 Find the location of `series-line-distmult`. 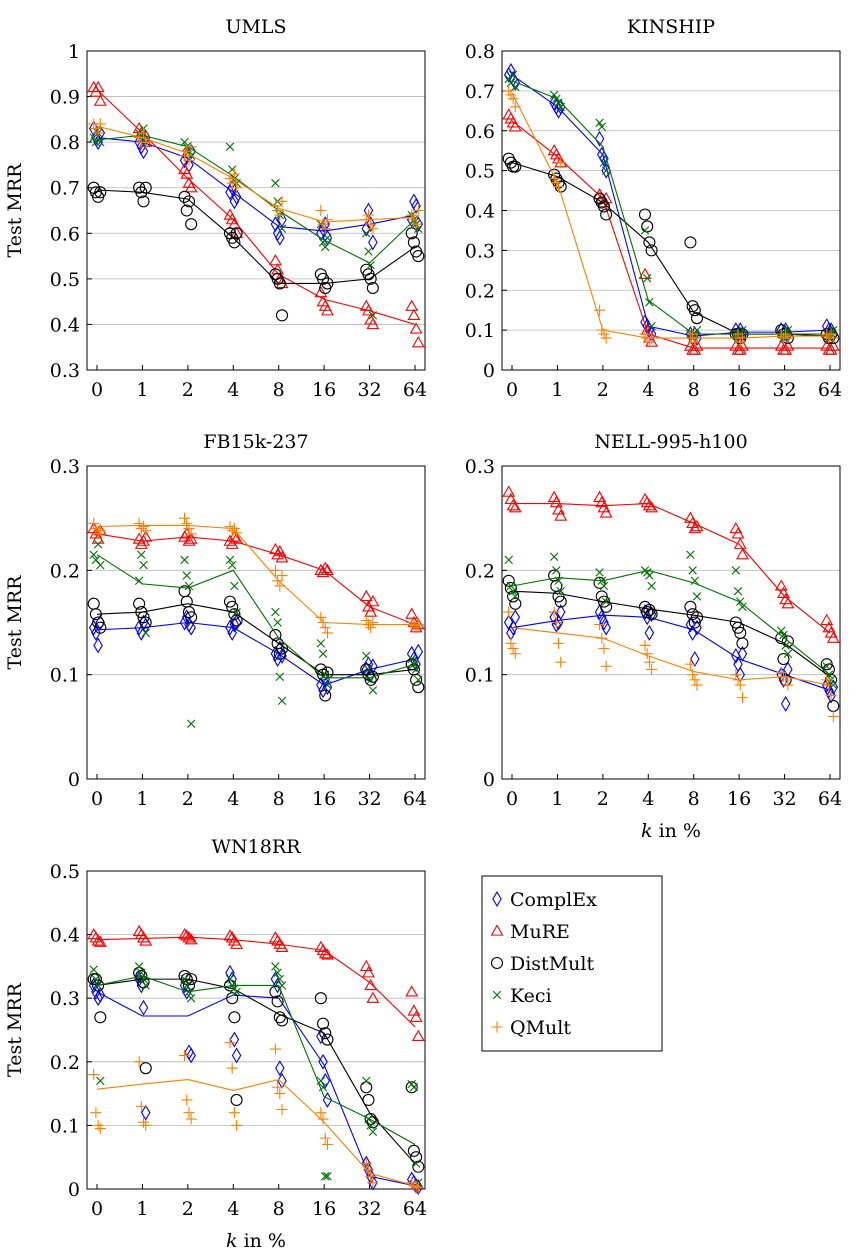

series-line-distmult is located at coordinates (256, 1071).